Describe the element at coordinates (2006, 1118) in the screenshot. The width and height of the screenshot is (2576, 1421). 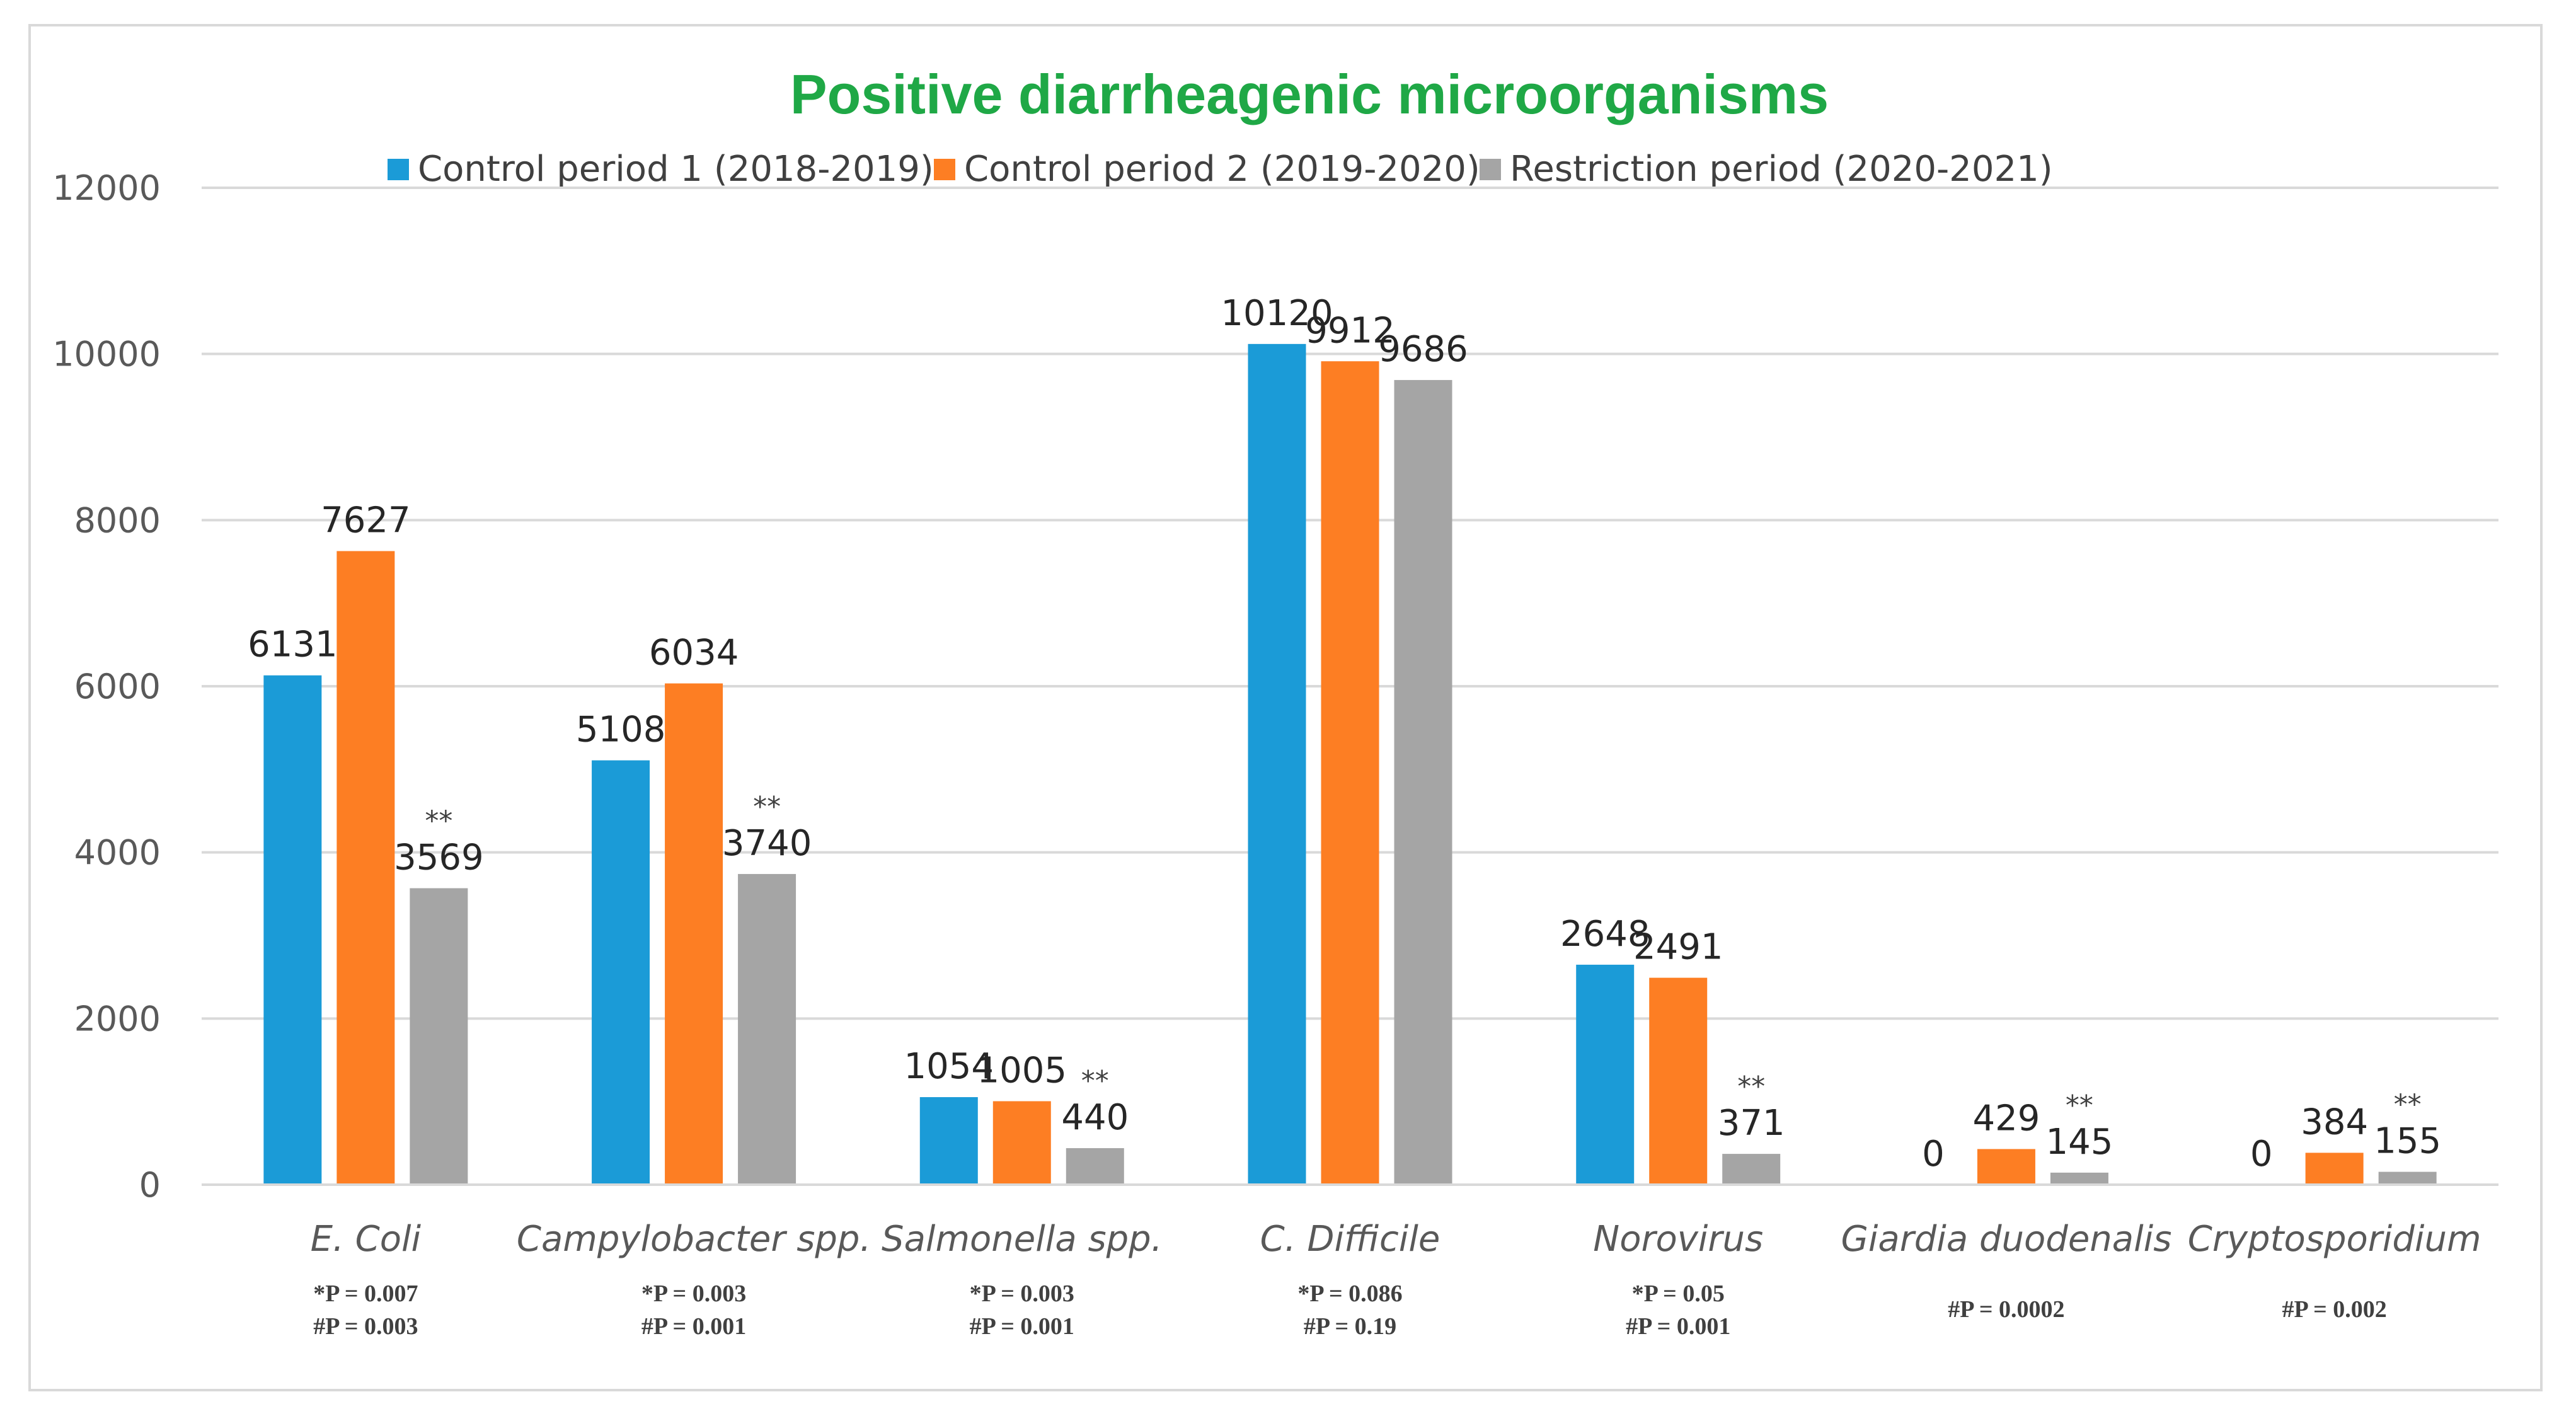
I see `data-label: 429` at that location.